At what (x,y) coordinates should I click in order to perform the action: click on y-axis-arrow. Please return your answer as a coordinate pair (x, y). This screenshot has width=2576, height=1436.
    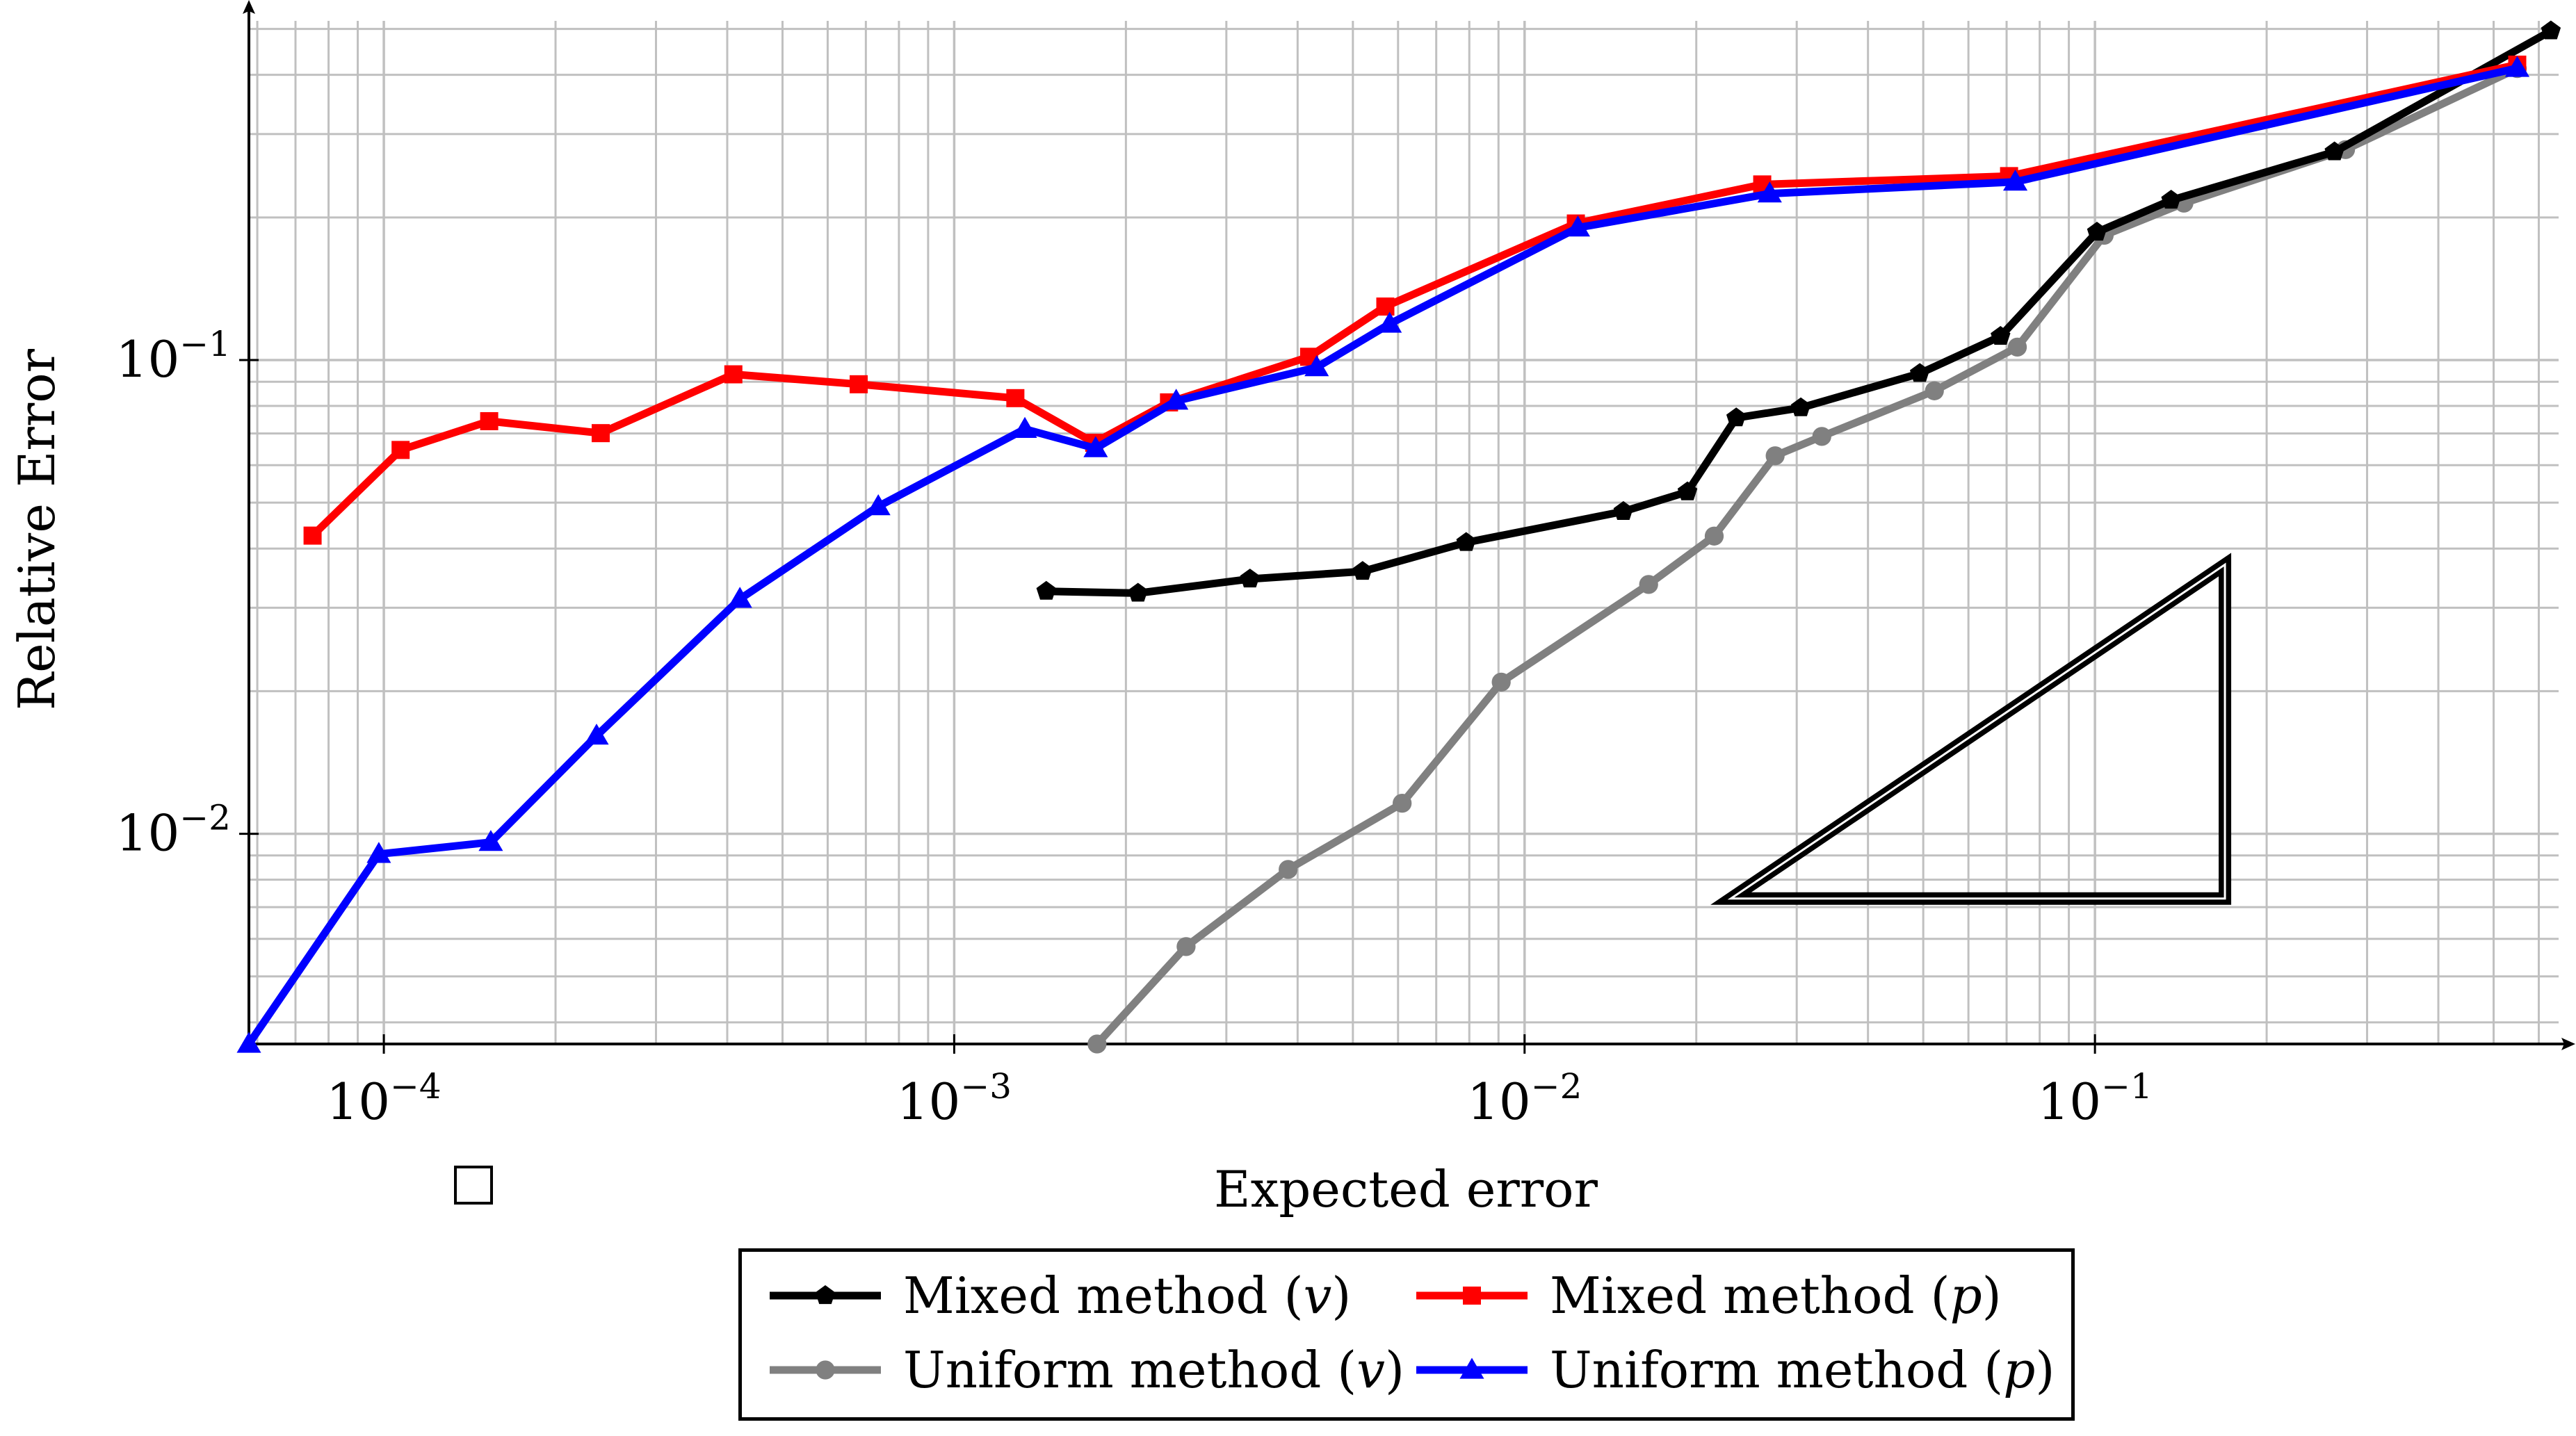
    Looking at the image, I should click on (249, 7).